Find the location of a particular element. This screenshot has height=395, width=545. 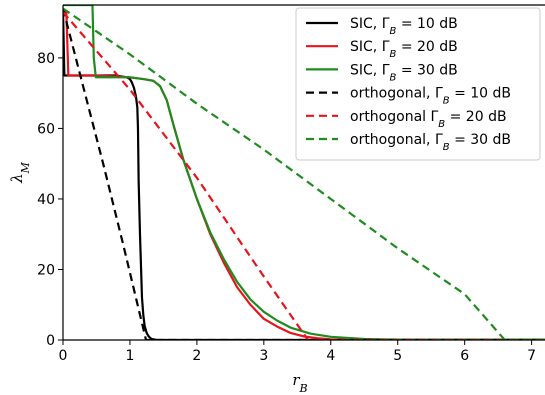

y-tick-label: 0 is located at coordinates (50, 341).